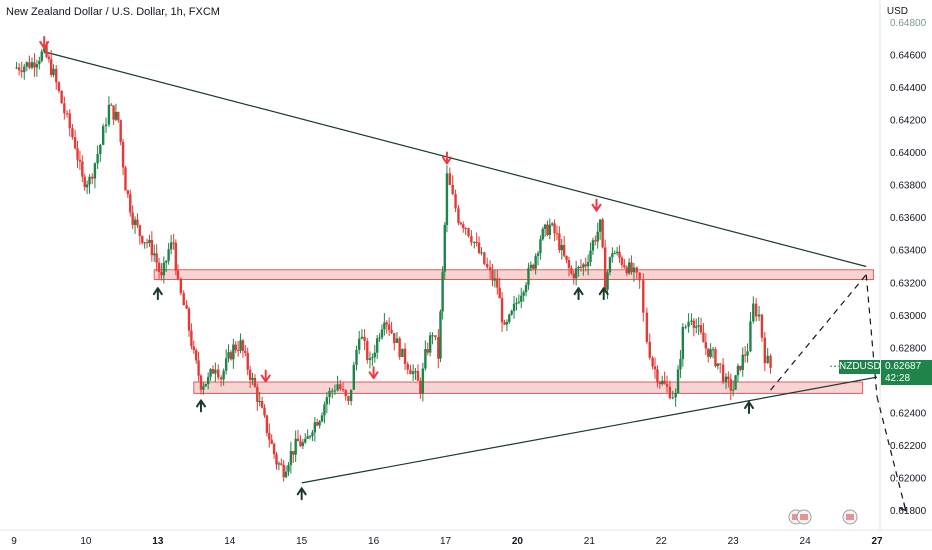 This screenshot has width=932, height=550. What do you see at coordinates (578, 294) in the screenshot?
I see `up-arrow-marker` at bounding box center [578, 294].